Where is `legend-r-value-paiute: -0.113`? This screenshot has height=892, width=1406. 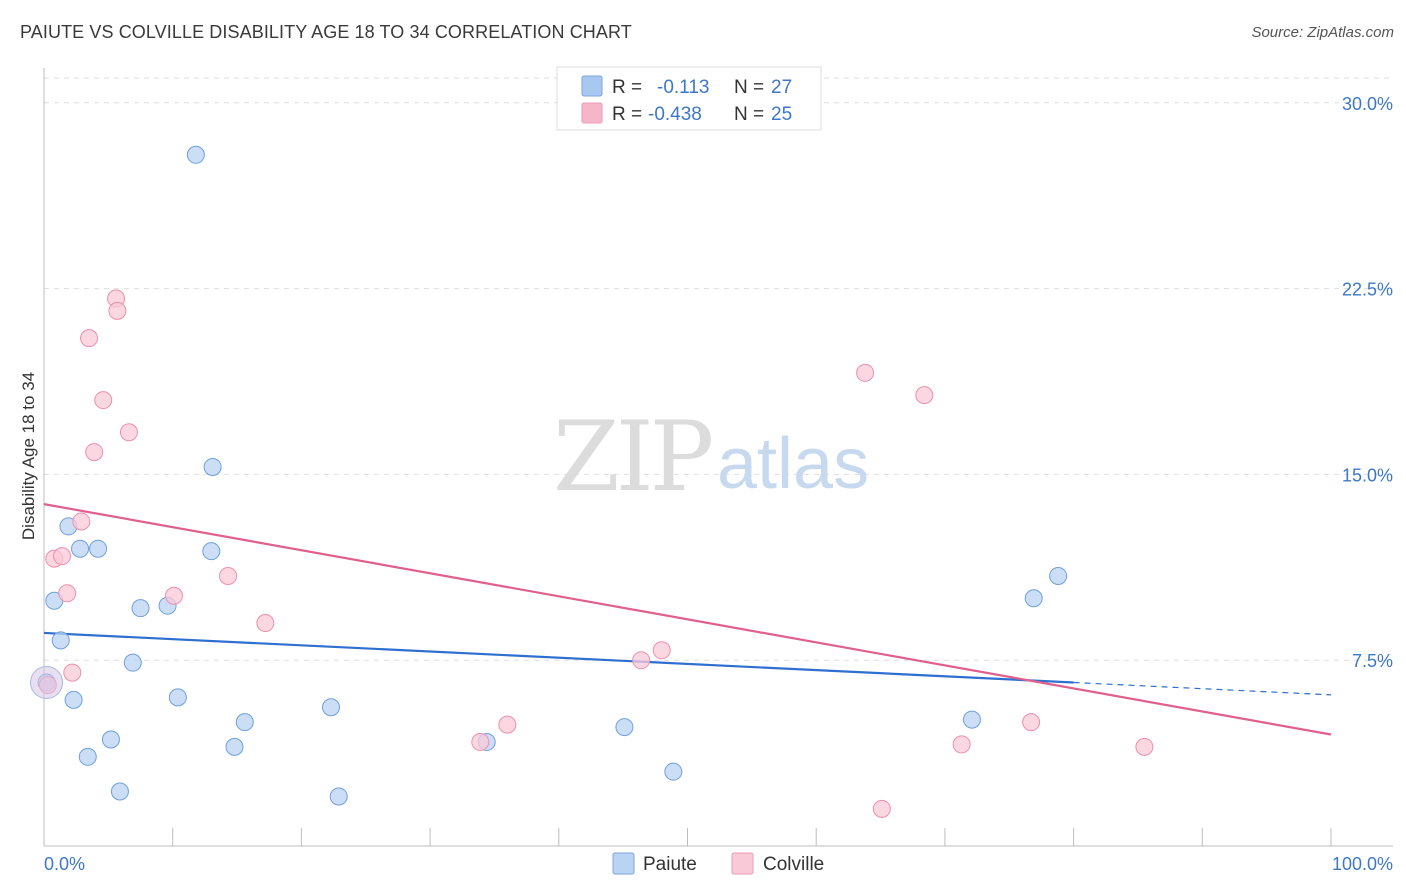 legend-r-value-paiute: -0.113 is located at coordinates (683, 87).